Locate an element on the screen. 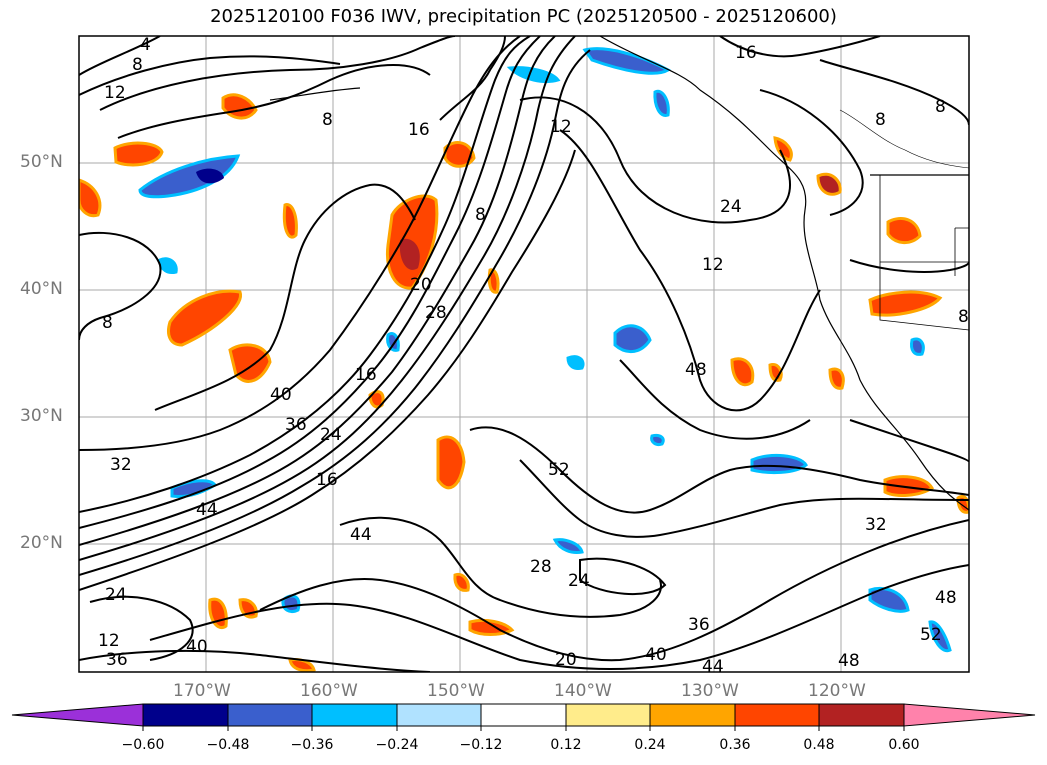  colorbar-tick-label: −0.24 is located at coordinates (397, 745).